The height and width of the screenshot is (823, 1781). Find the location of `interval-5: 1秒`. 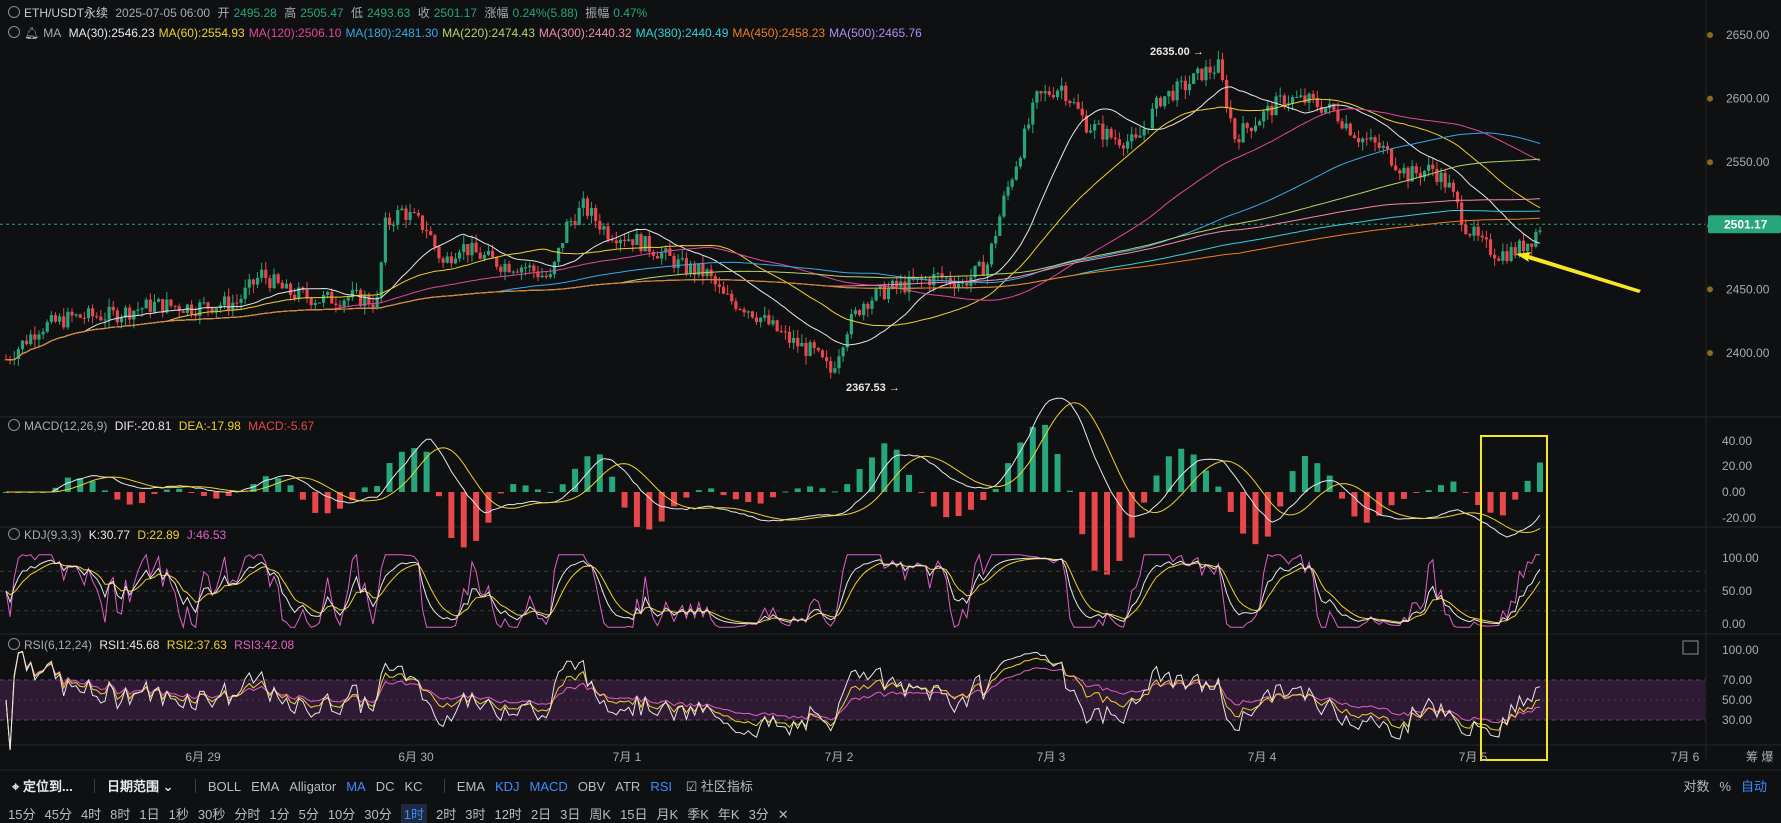

interval-5: 1秒 is located at coordinates (178, 814).